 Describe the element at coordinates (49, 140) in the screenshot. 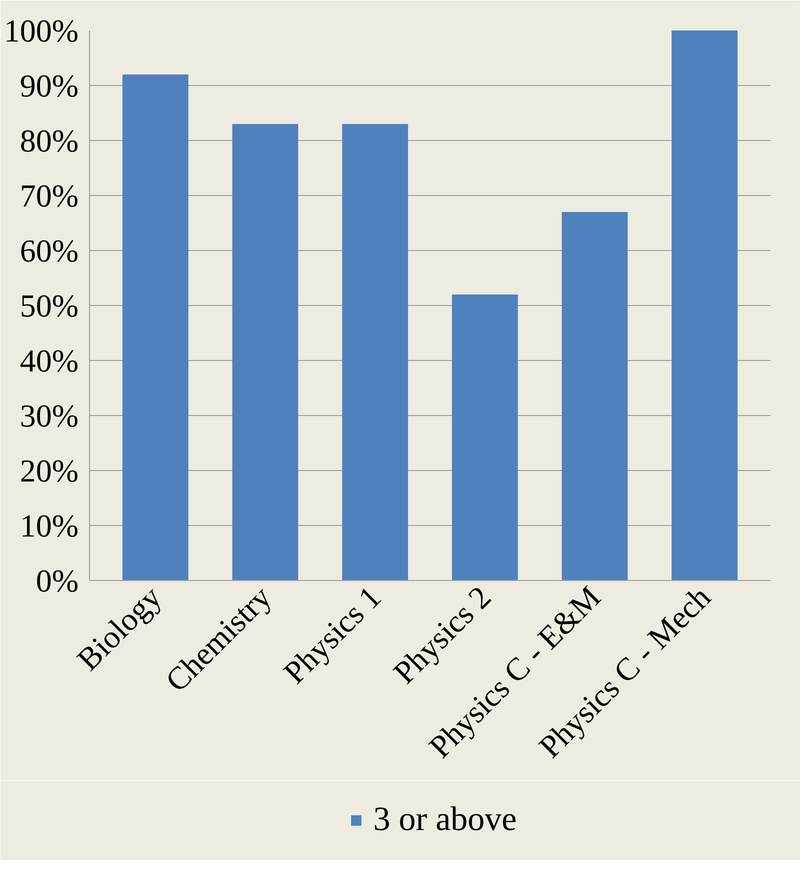

I see `y-tick-label: 80%` at that location.